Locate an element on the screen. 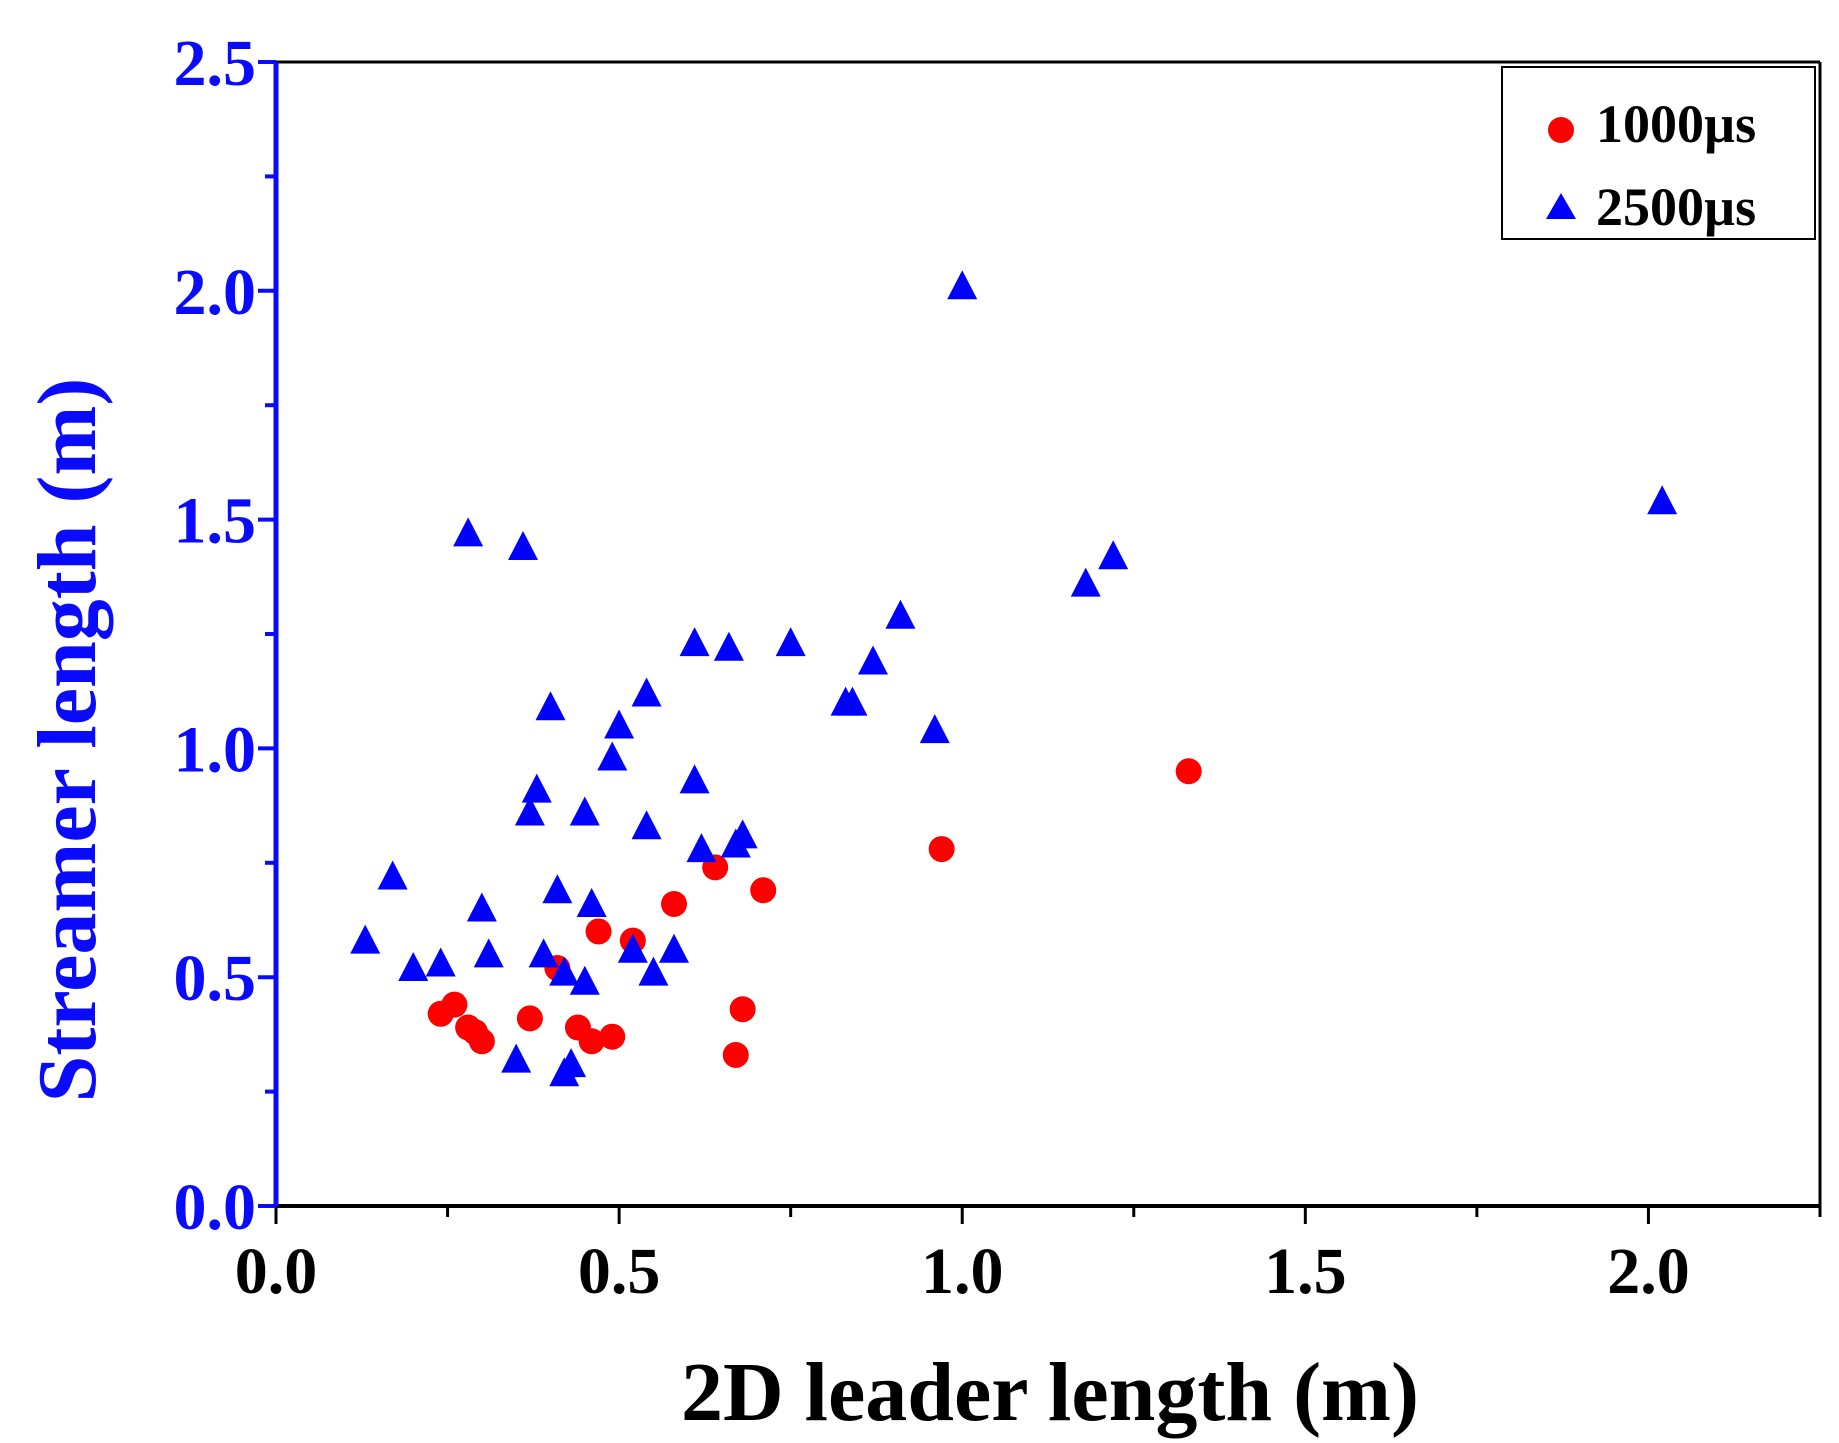  y-tick-label: 1.0 is located at coordinates (215, 749).